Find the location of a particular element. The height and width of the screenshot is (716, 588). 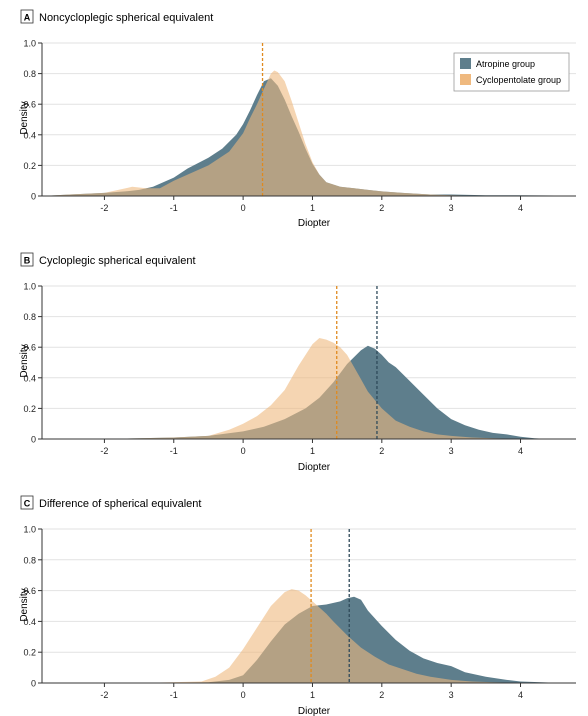

legend-swatch-cyclopentolate is located at coordinates (465, 79).